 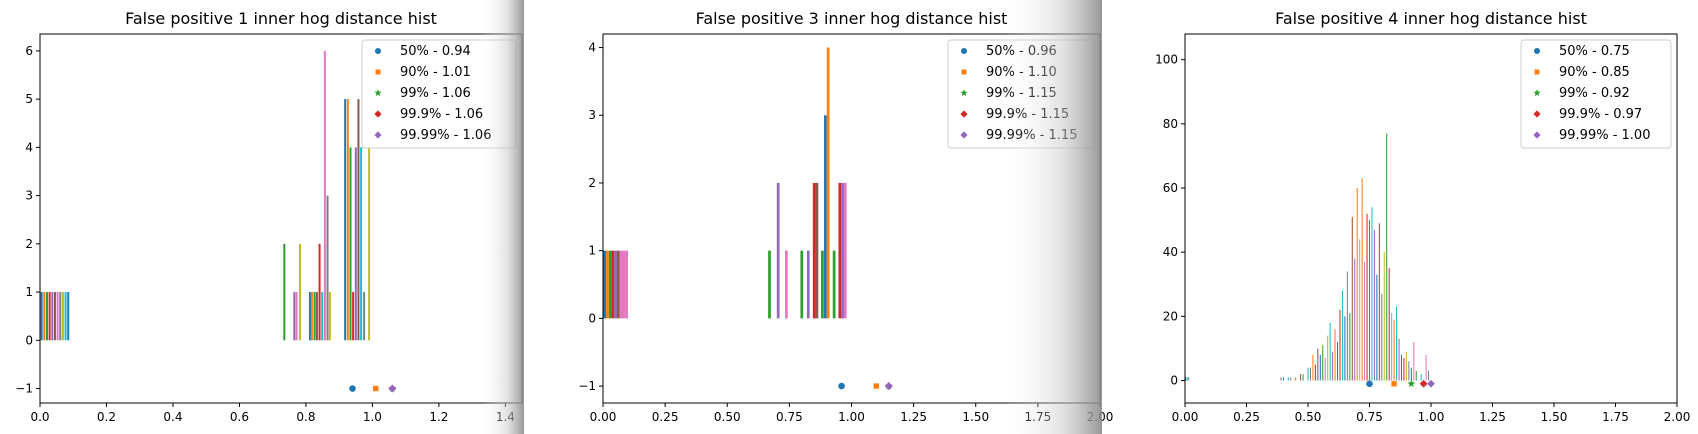 I want to click on legend-label: 99.9% - 0.97, so click(x=1600, y=114).